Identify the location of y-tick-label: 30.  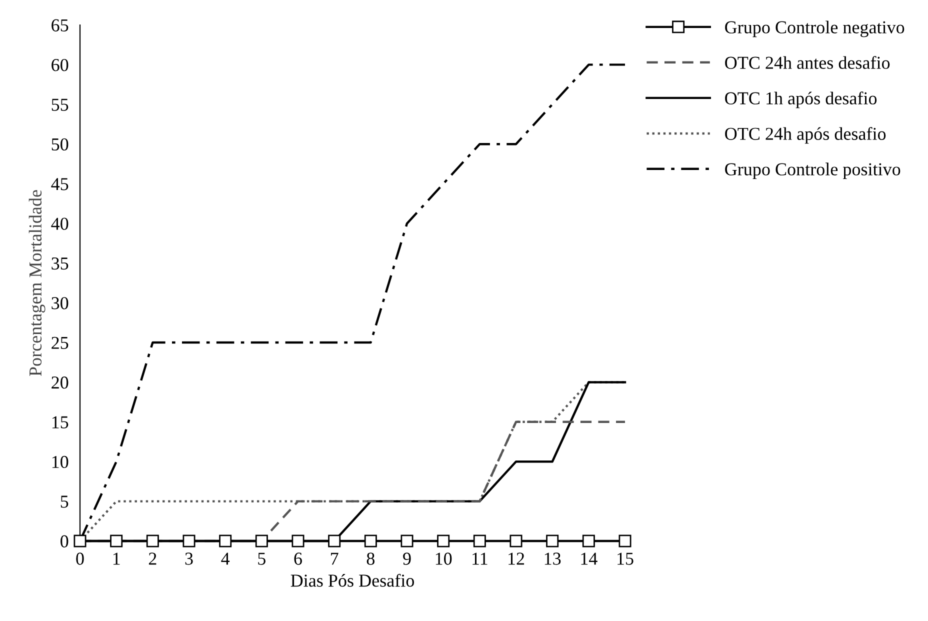
(60, 303).